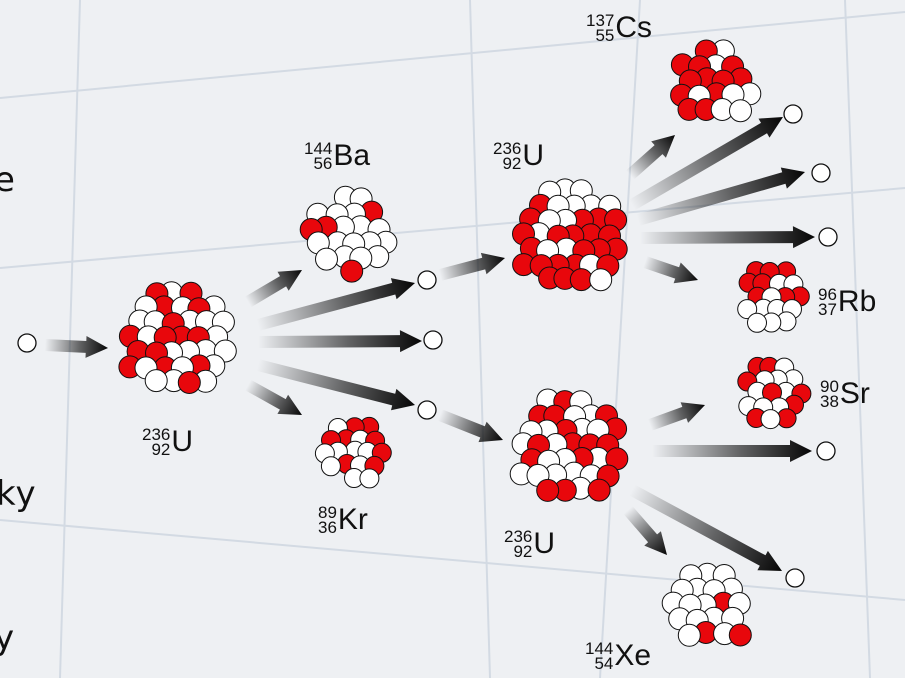 The width and height of the screenshot is (905, 678). Describe the element at coordinates (273, 397) in the screenshot. I see `arrow-uranium-initial-to-krypton` at that location.